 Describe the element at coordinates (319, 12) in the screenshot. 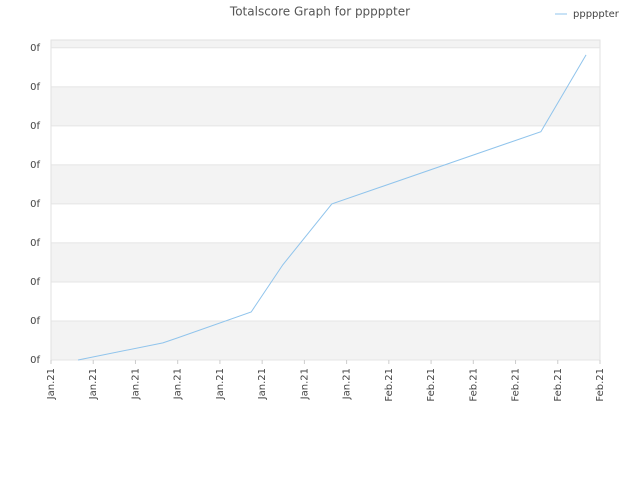

I see `chart-title: Totalscore Graph for pppppter` at that location.